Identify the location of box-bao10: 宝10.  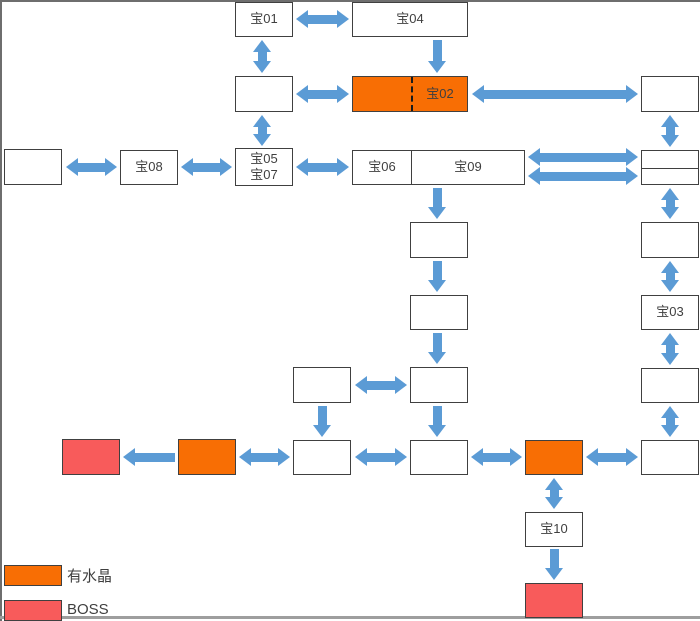
(554, 529).